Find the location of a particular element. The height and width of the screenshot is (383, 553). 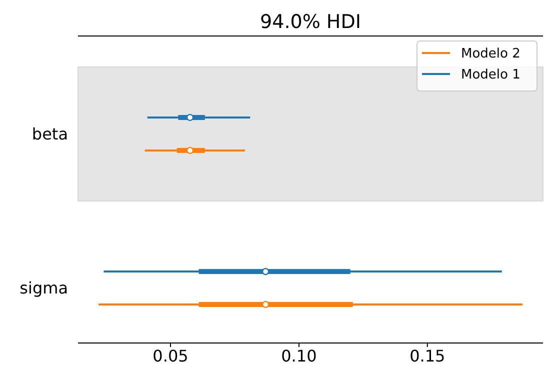

x-tick-label: 0.15 is located at coordinates (428, 356).